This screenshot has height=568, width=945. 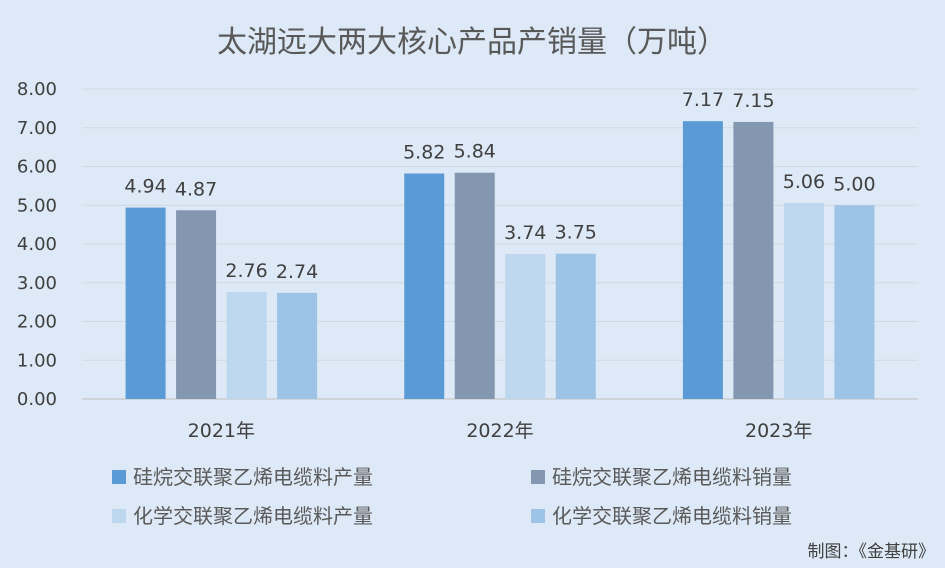 What do you see at coordinates (253, 477) in the screenshot?
I see `legend-label: 硅烷交联聚乙烯电缆料产量` at bounding box center [253, 477].